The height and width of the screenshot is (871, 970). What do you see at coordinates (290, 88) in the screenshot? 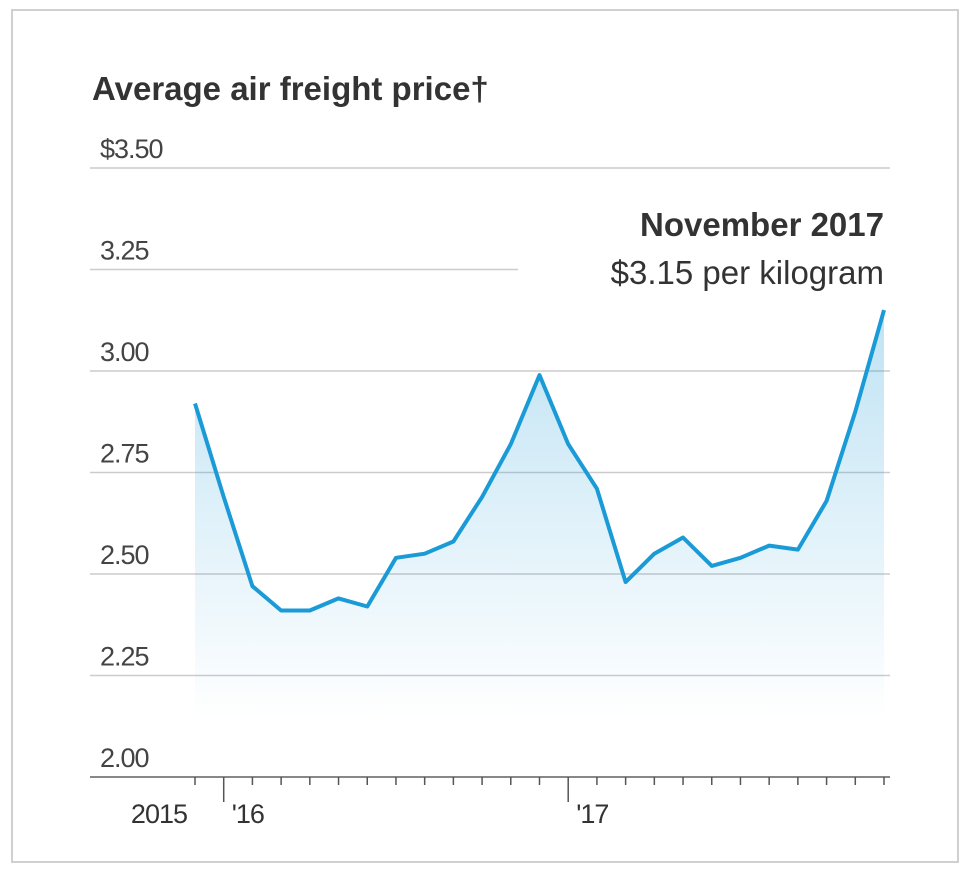
I see `chart-title: Average air freight price†` at bounding box center [290, 88].